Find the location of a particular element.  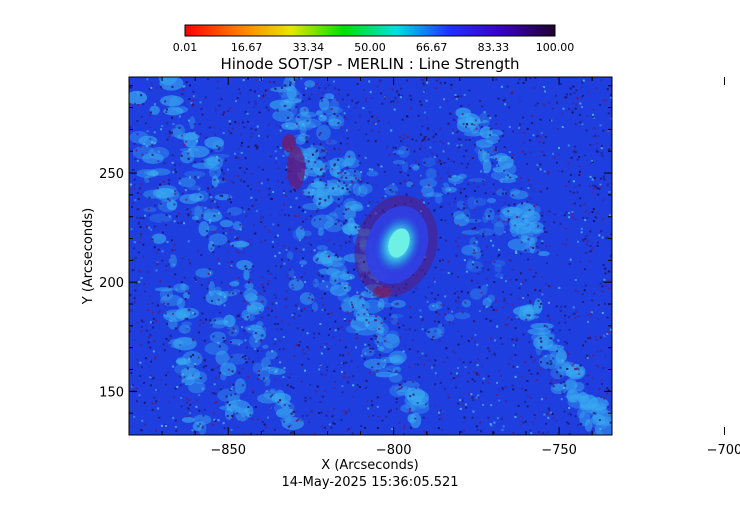

y-tick-label: 200 is located at coordinates (111, 283).